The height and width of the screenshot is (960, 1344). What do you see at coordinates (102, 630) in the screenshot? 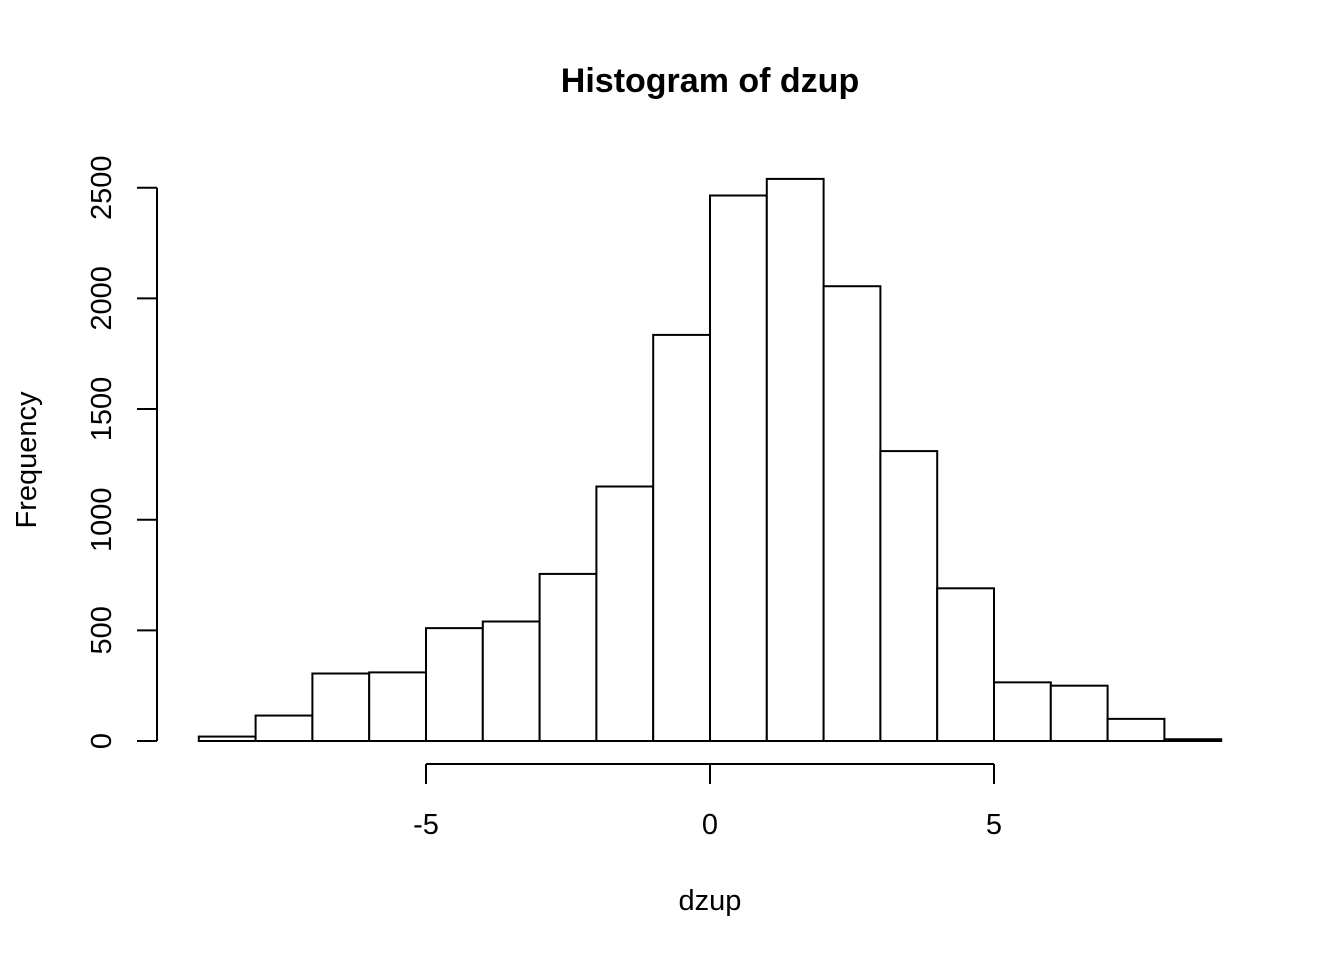
I see `y-tick-label: 500` at bounding box center [102, 630].